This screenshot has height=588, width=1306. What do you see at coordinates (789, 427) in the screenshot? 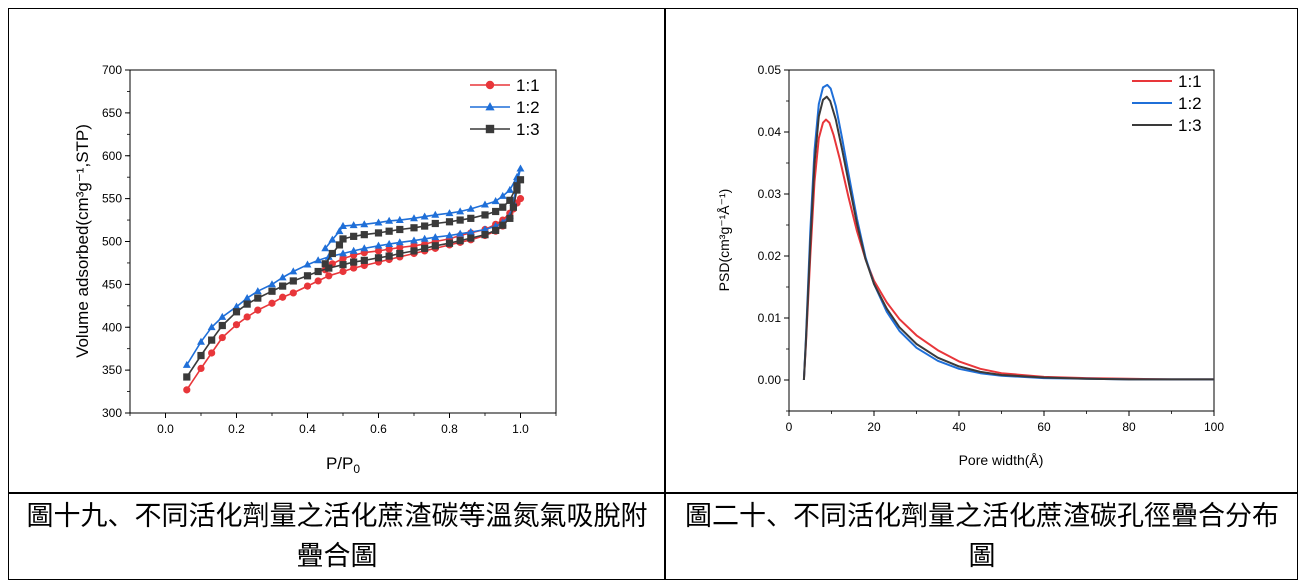
I see `x-tick-label: 0` at bounding box center [789, 427].